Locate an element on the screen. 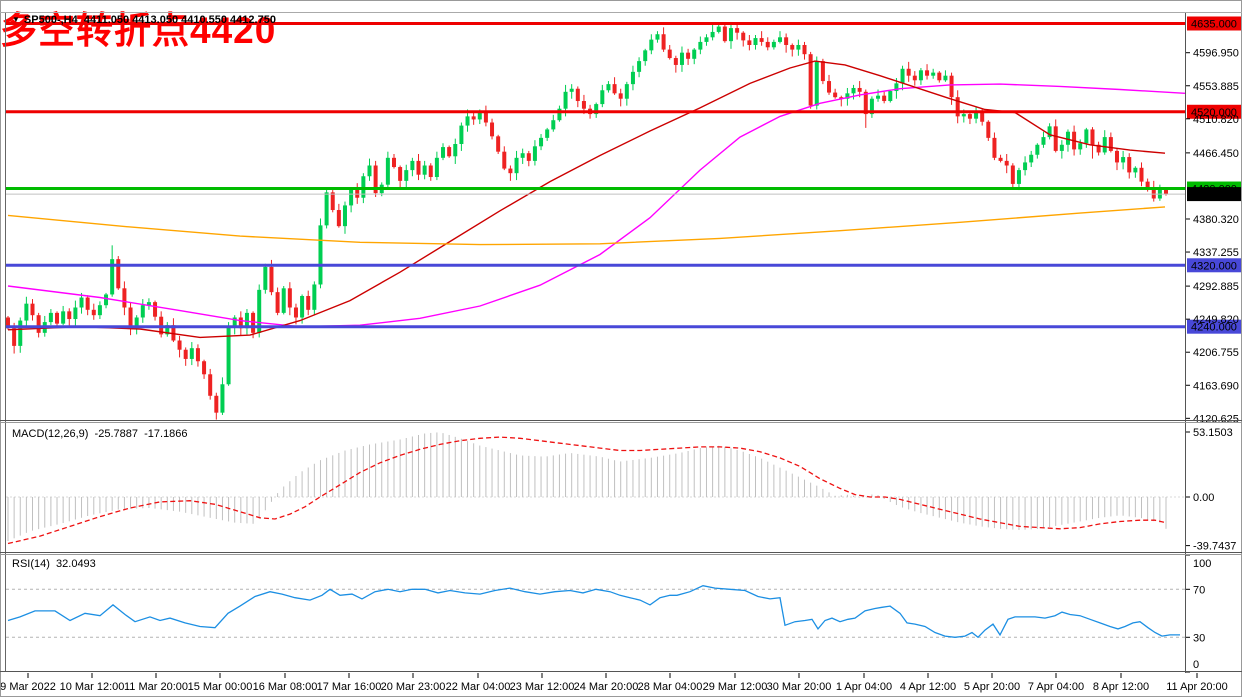  time-axis-label: 1 Apr 04:00 is located at coordinates (864, 687).